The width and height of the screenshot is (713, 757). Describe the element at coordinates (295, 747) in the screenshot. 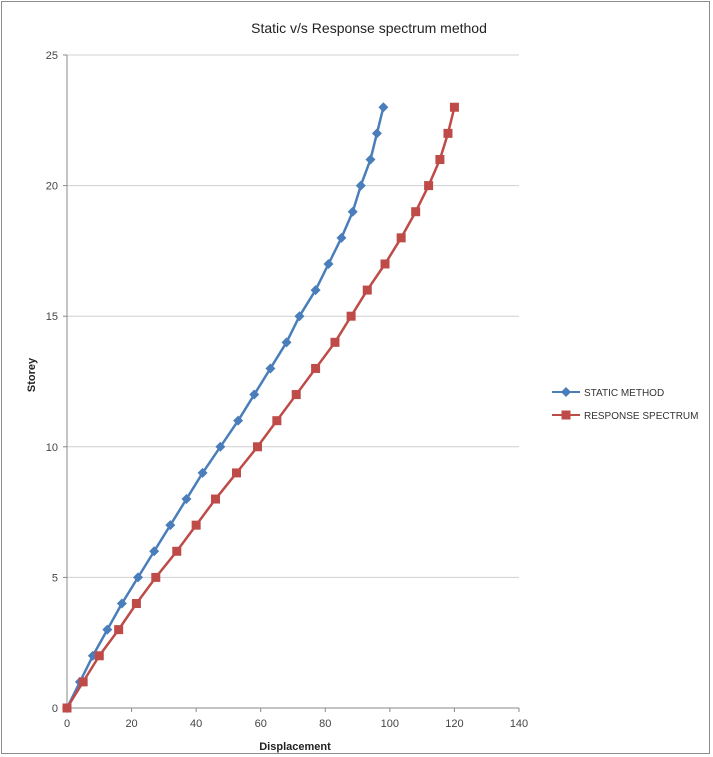

I see `x-axis-title: Displacement` at that location.